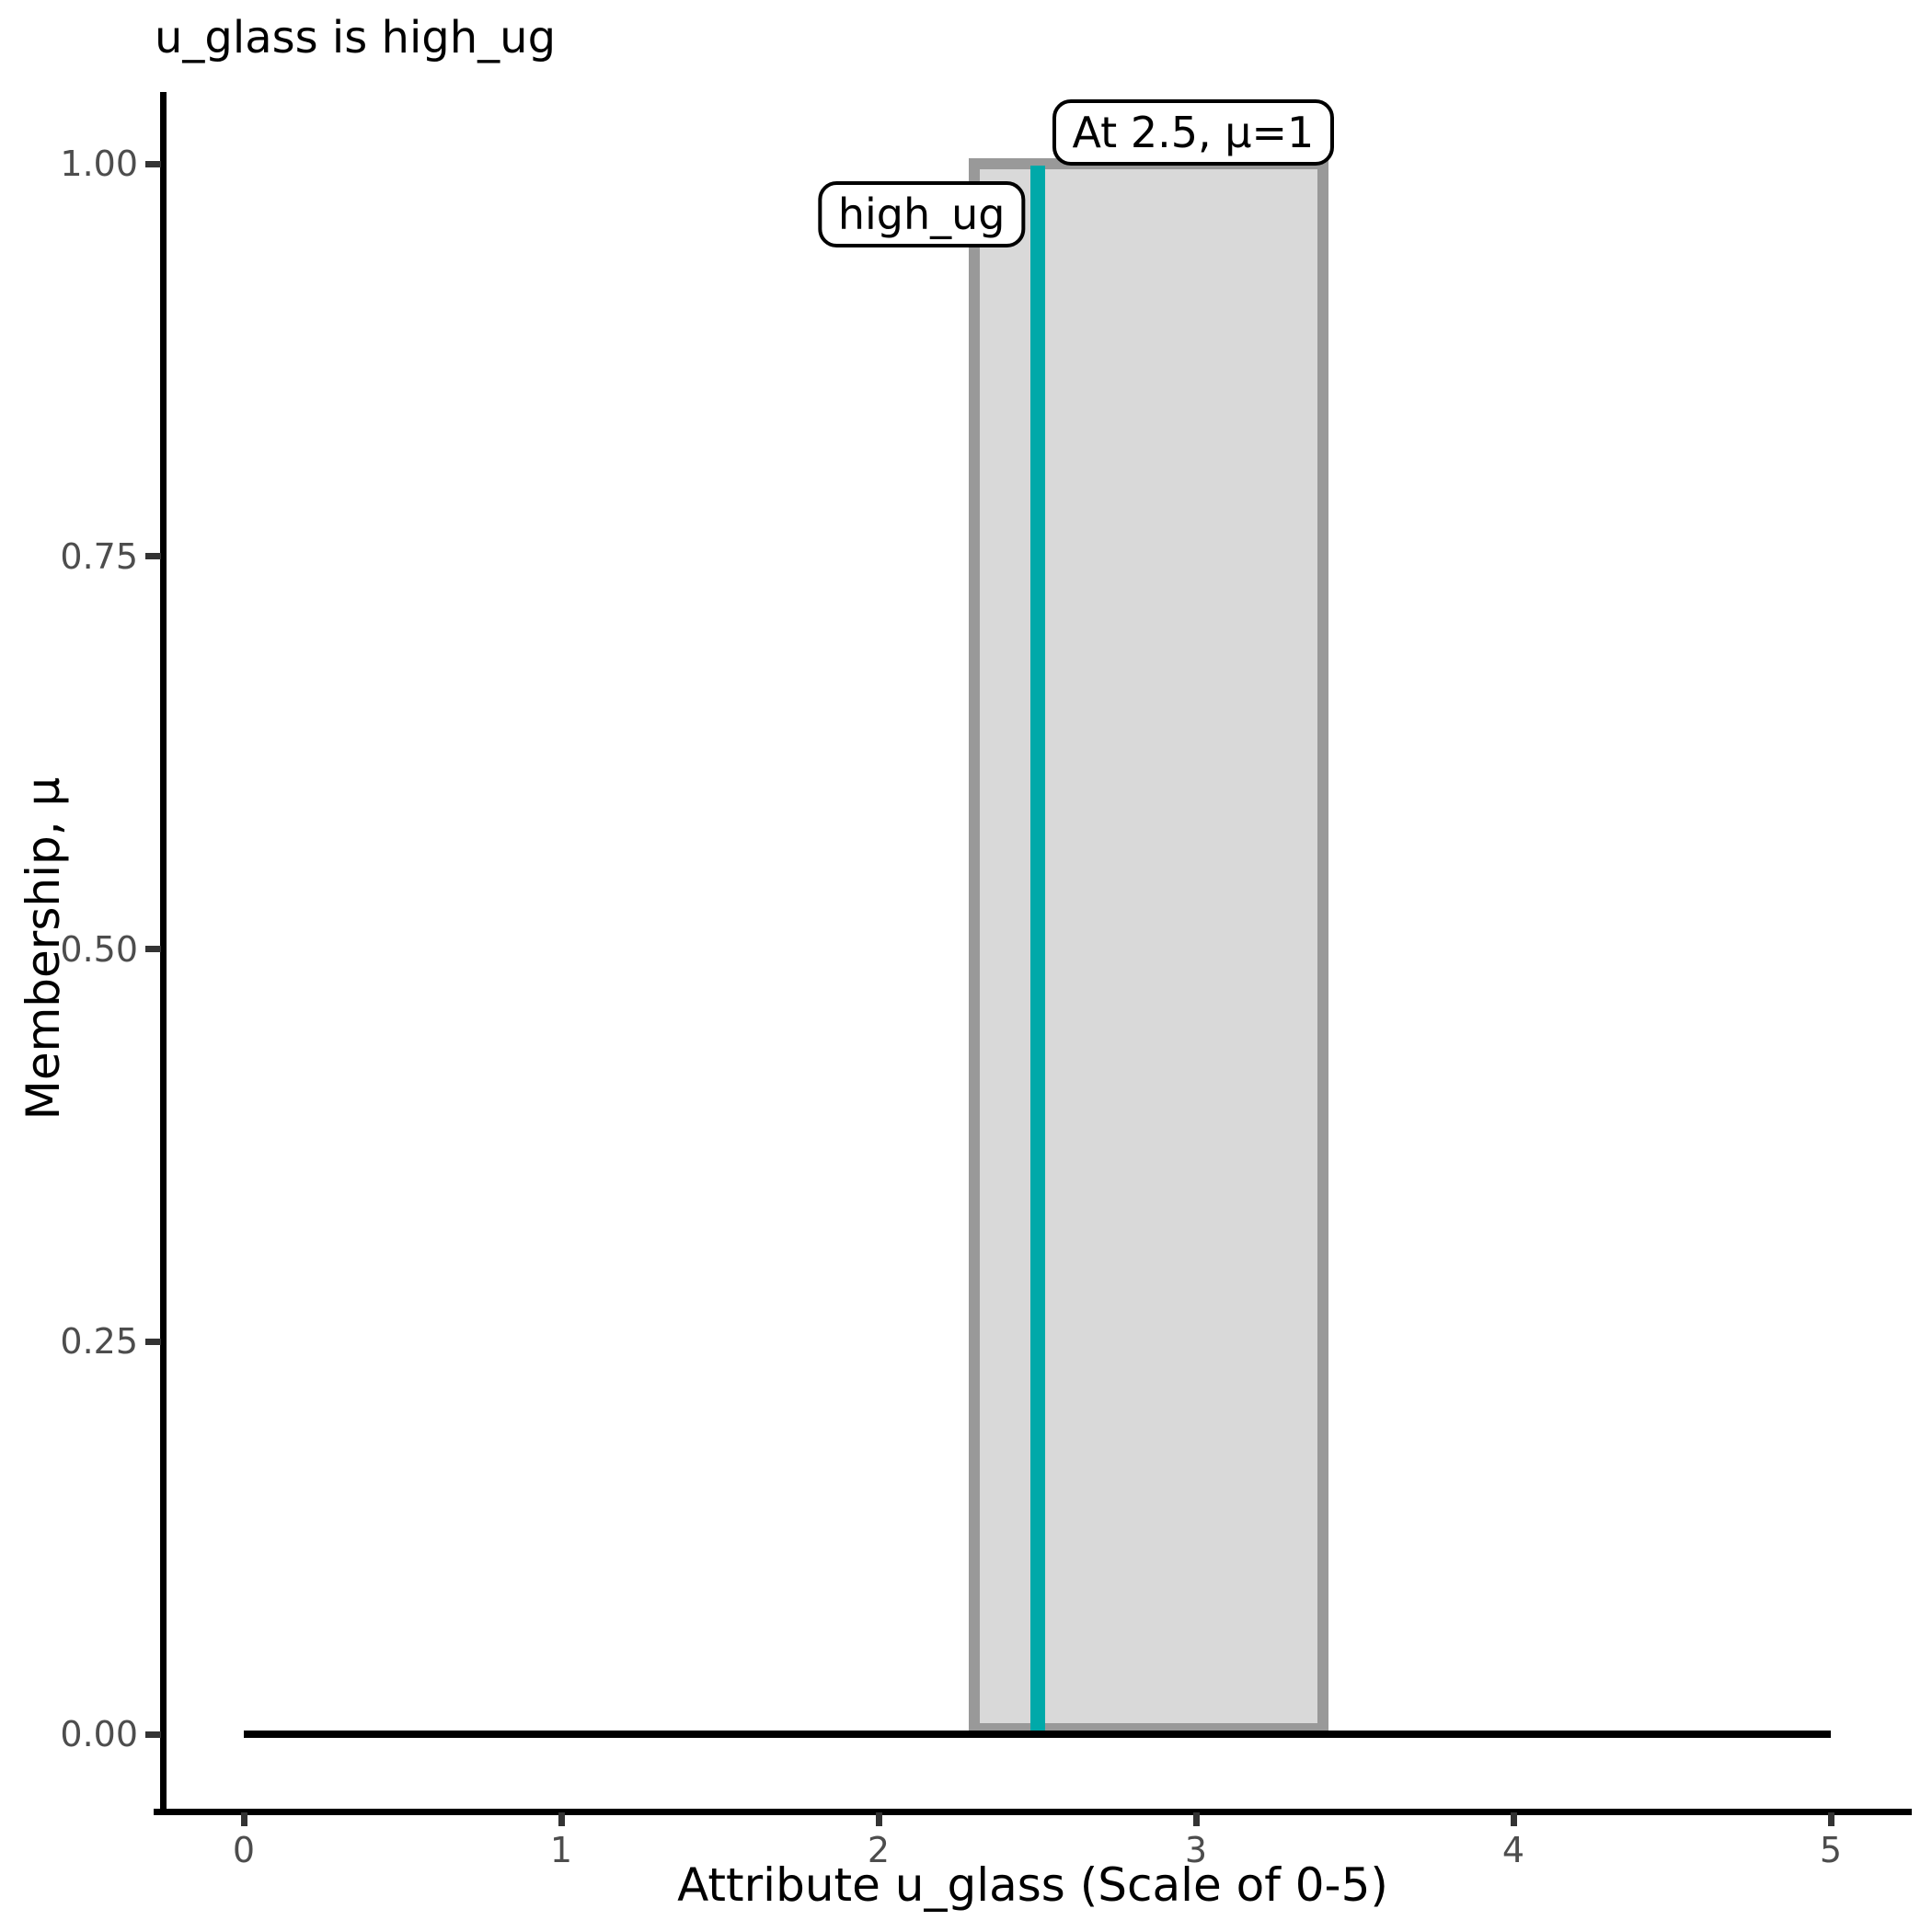  Describe the element at coordinates (99, 556) in the screenshot. I see `y-tick-label: 0.75` at that location.